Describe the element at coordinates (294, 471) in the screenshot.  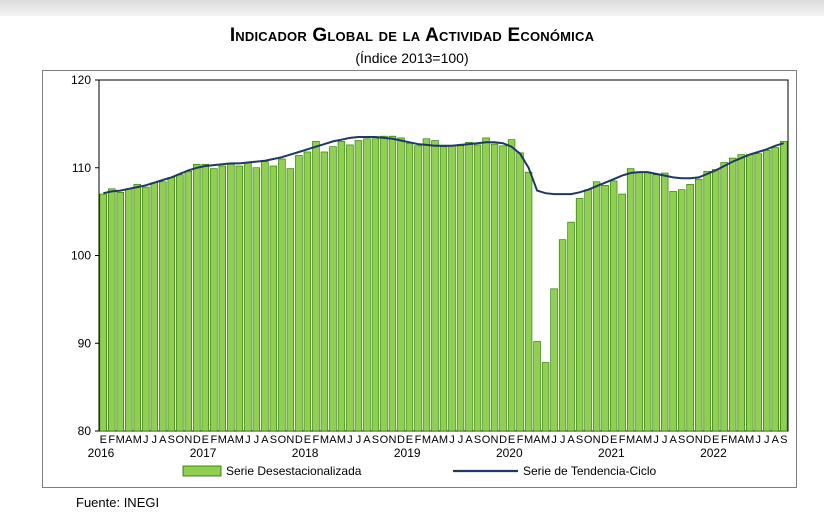
I see `legend-bar-label: Serie Desestacionalizada` at that location.